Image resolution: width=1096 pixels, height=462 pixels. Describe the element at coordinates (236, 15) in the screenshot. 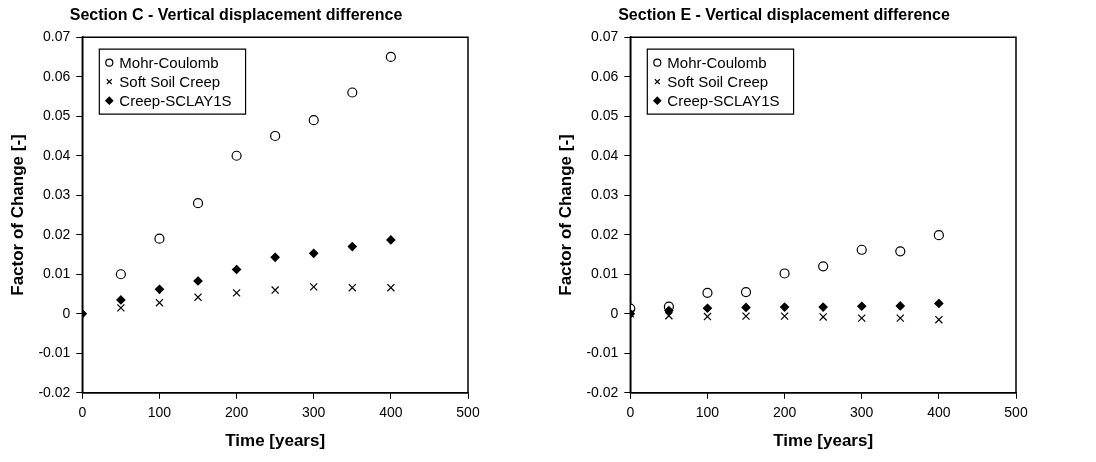

I see `chart-title: Section C - Vertical displacement difference` at that location.